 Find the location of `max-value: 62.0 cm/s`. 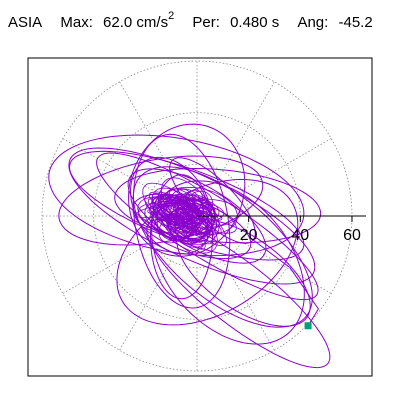

max-value: 62.0 cm/s is located at coordinates (136, 22).